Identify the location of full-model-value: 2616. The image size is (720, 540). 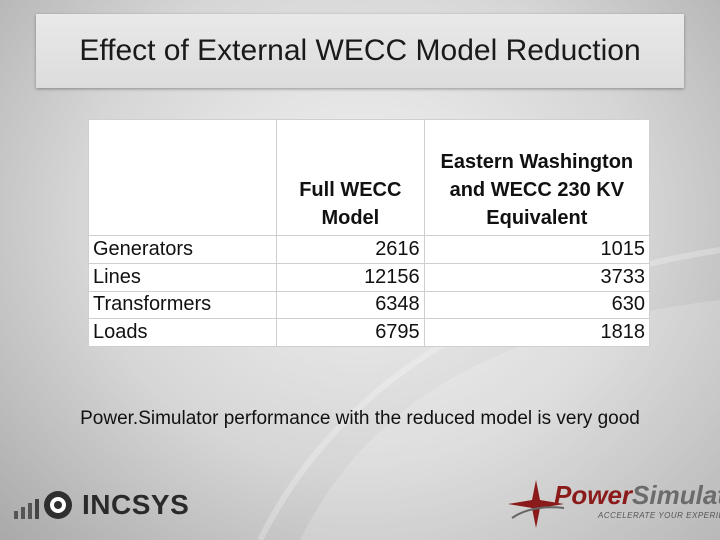
(350, 249).